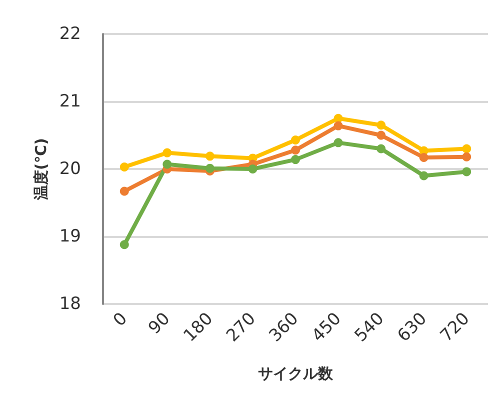  I want to click on x-tick-label: 450, so click(327, 327).